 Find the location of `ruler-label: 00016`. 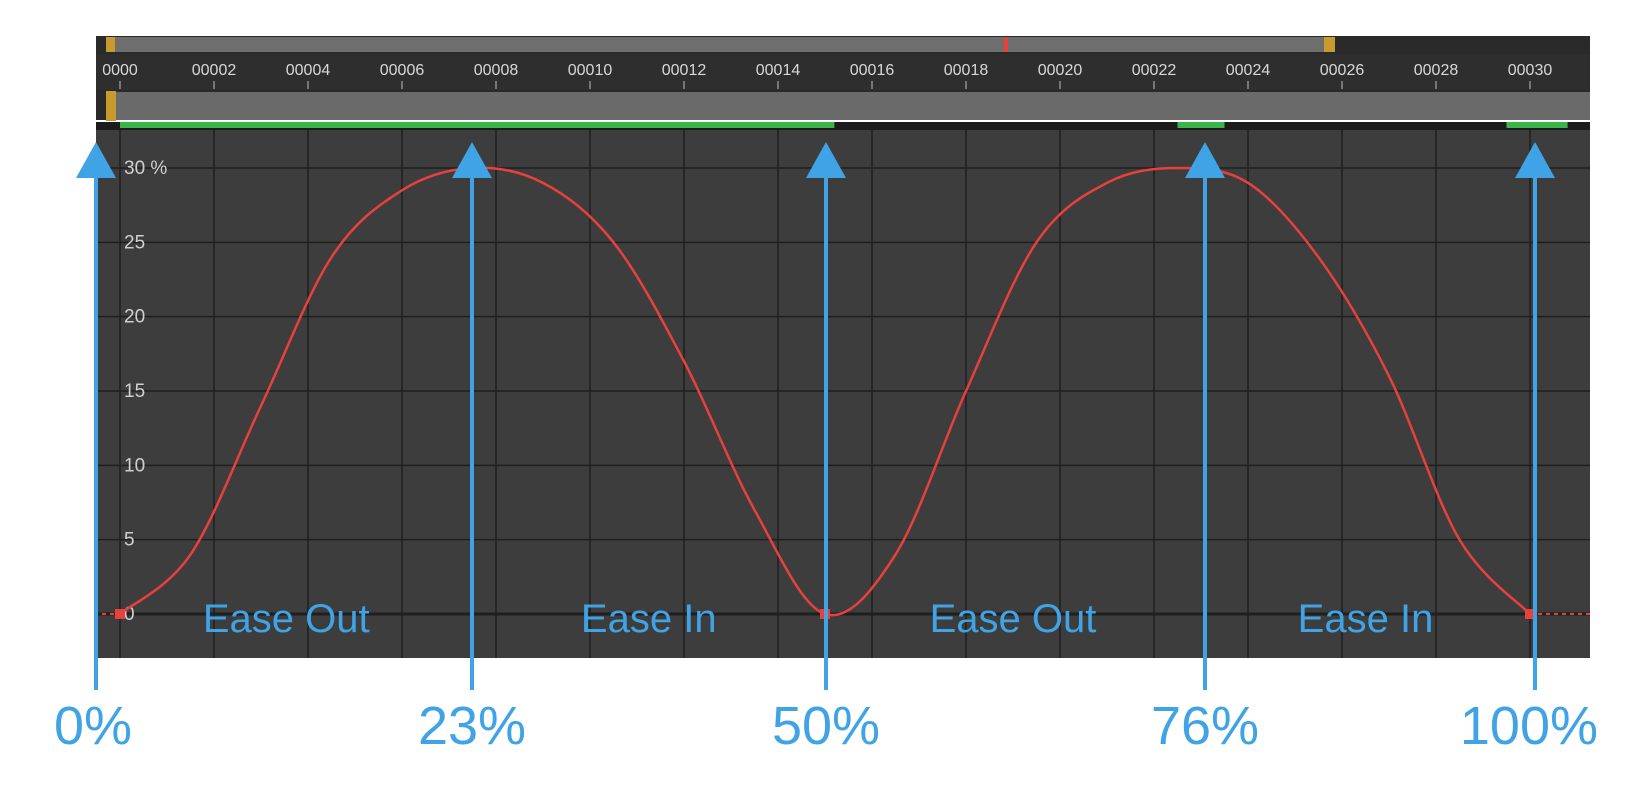

ruler-label: 00016 is located at coordinates (872, 70).